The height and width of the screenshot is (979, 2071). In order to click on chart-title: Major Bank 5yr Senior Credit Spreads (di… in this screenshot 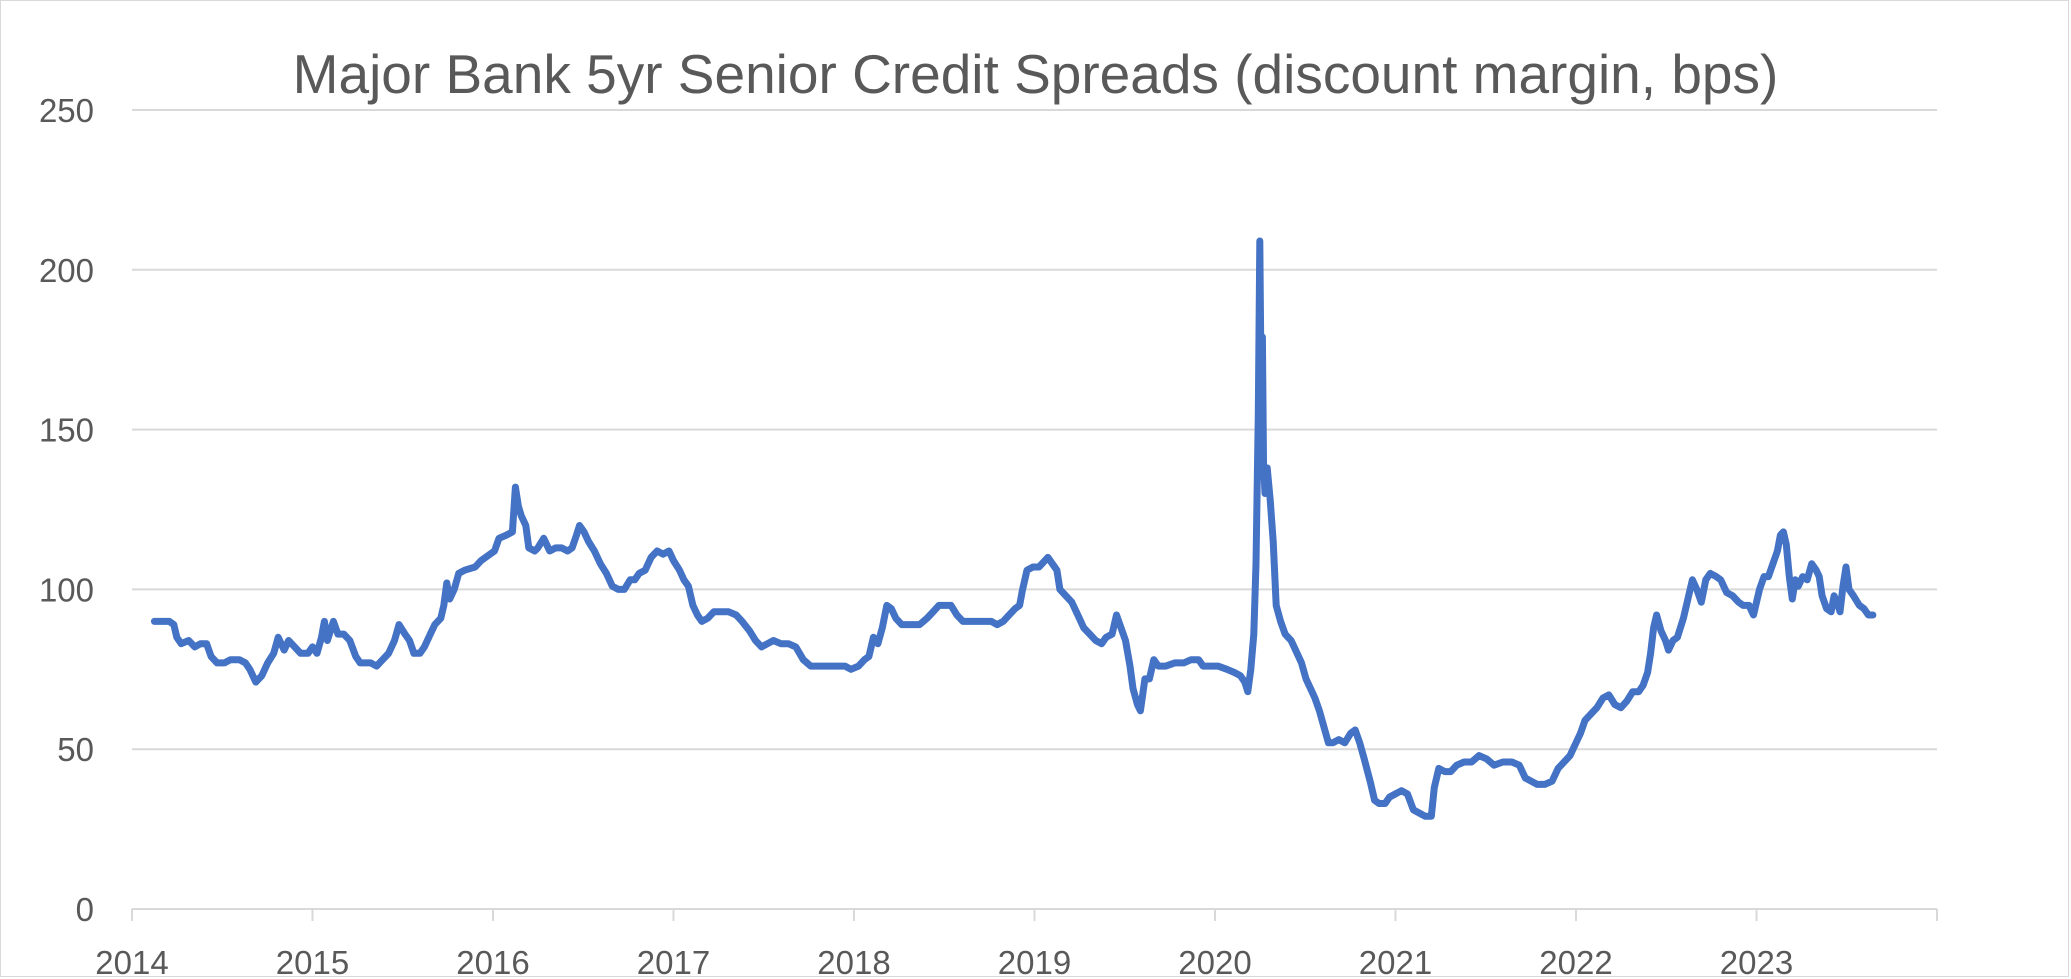, I will do `click(1035, 74)`.